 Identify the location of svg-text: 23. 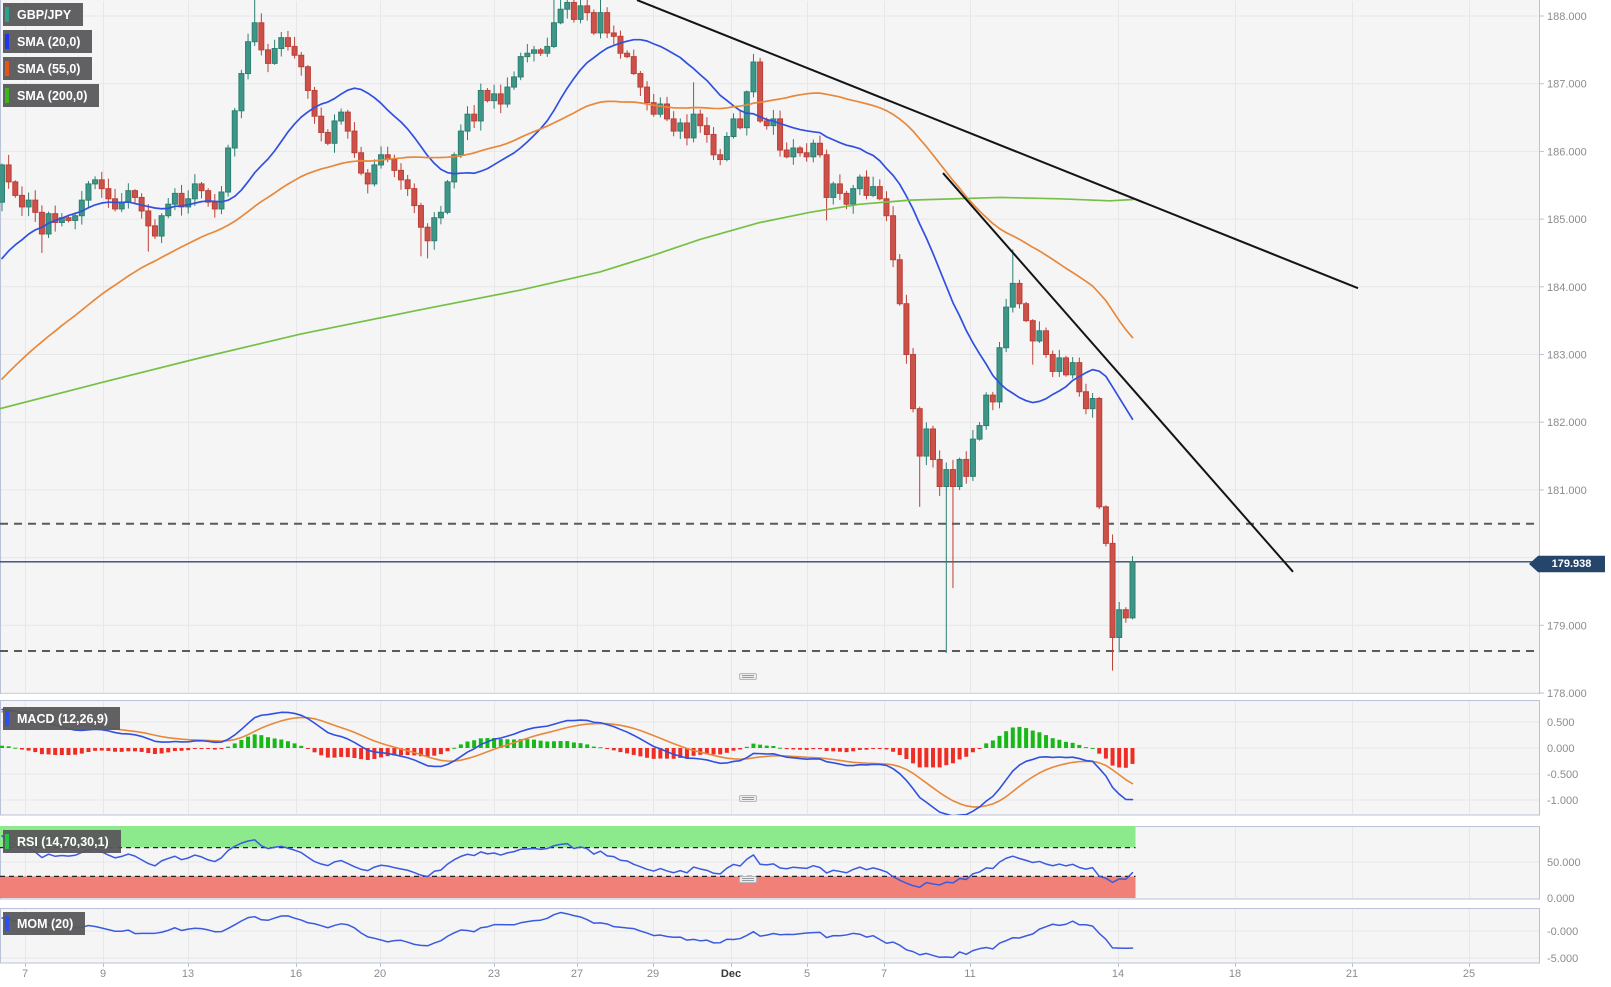
(494, 974).